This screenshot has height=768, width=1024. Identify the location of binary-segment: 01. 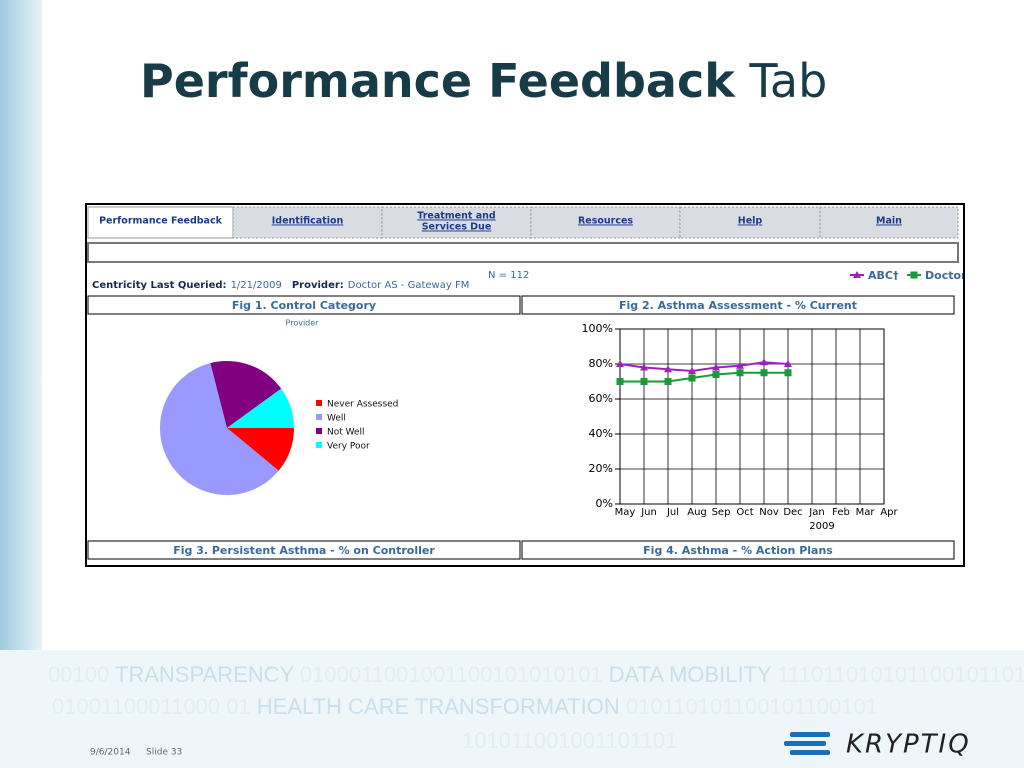
(238, 706).